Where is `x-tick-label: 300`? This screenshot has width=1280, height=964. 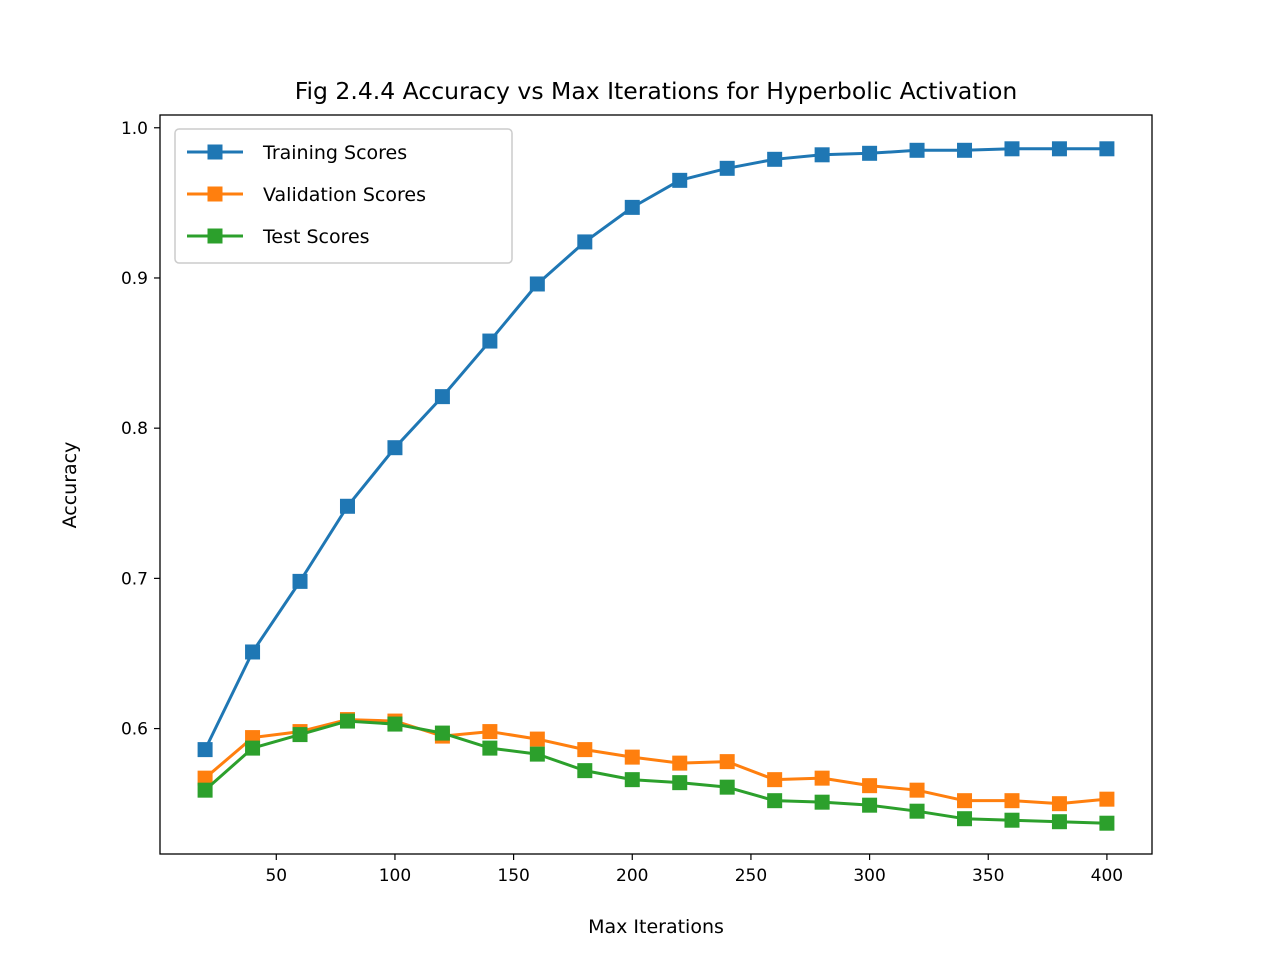
x-tick-label: 300 is located at coordinates (869, 876).